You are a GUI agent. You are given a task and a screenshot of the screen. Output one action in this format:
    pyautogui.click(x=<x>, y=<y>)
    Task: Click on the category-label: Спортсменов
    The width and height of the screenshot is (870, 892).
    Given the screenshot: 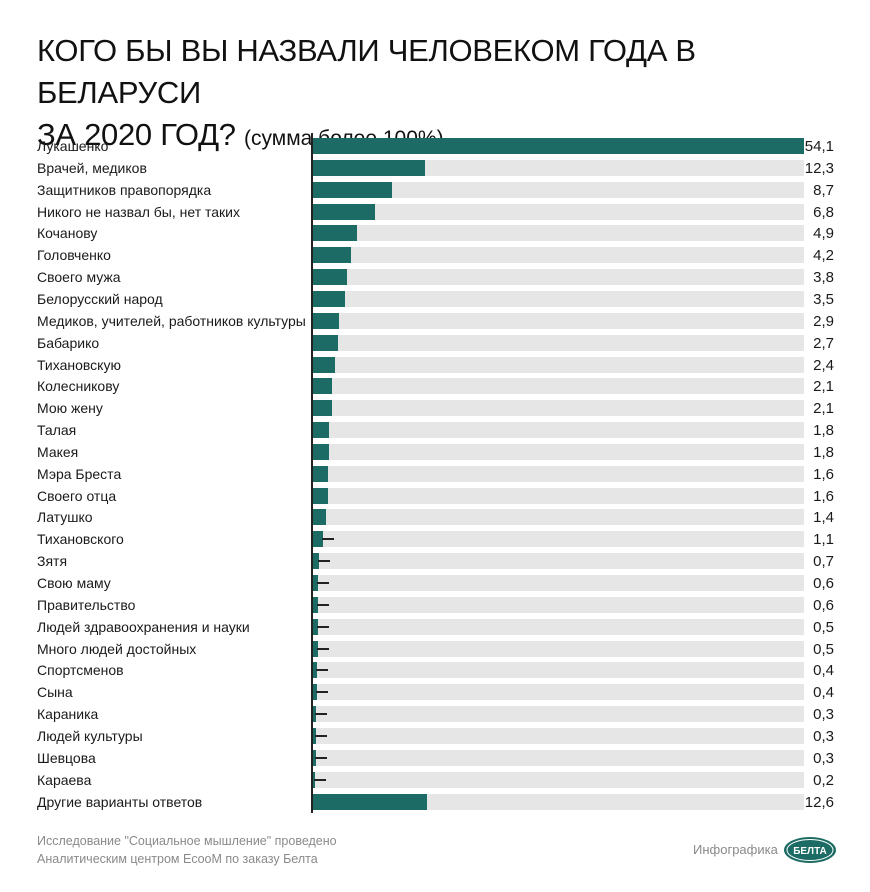 What is the action you would take?
    pyautogui.click(x=80, y=670)
    